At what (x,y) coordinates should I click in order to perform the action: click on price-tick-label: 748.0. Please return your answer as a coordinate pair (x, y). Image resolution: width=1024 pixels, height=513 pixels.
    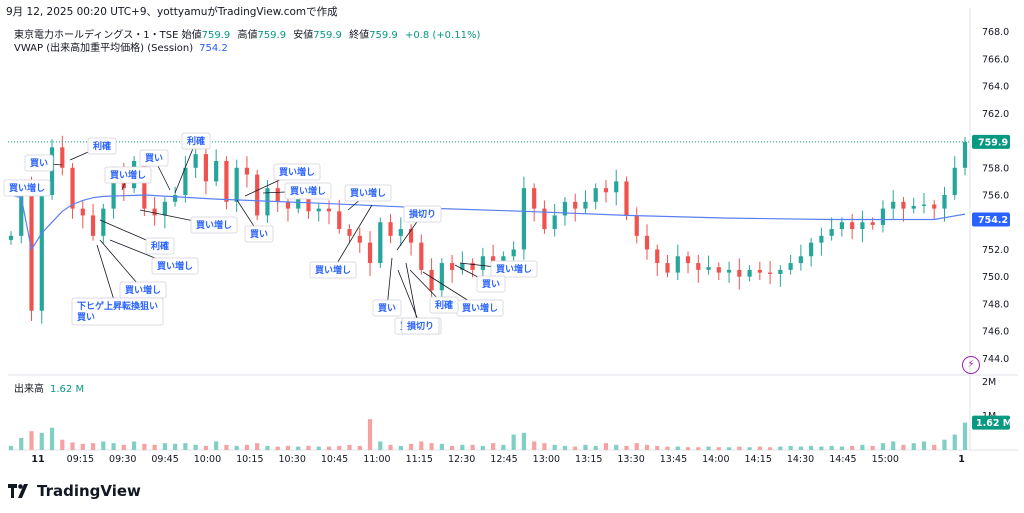
    Looking at the image, I should click on (995, 304).